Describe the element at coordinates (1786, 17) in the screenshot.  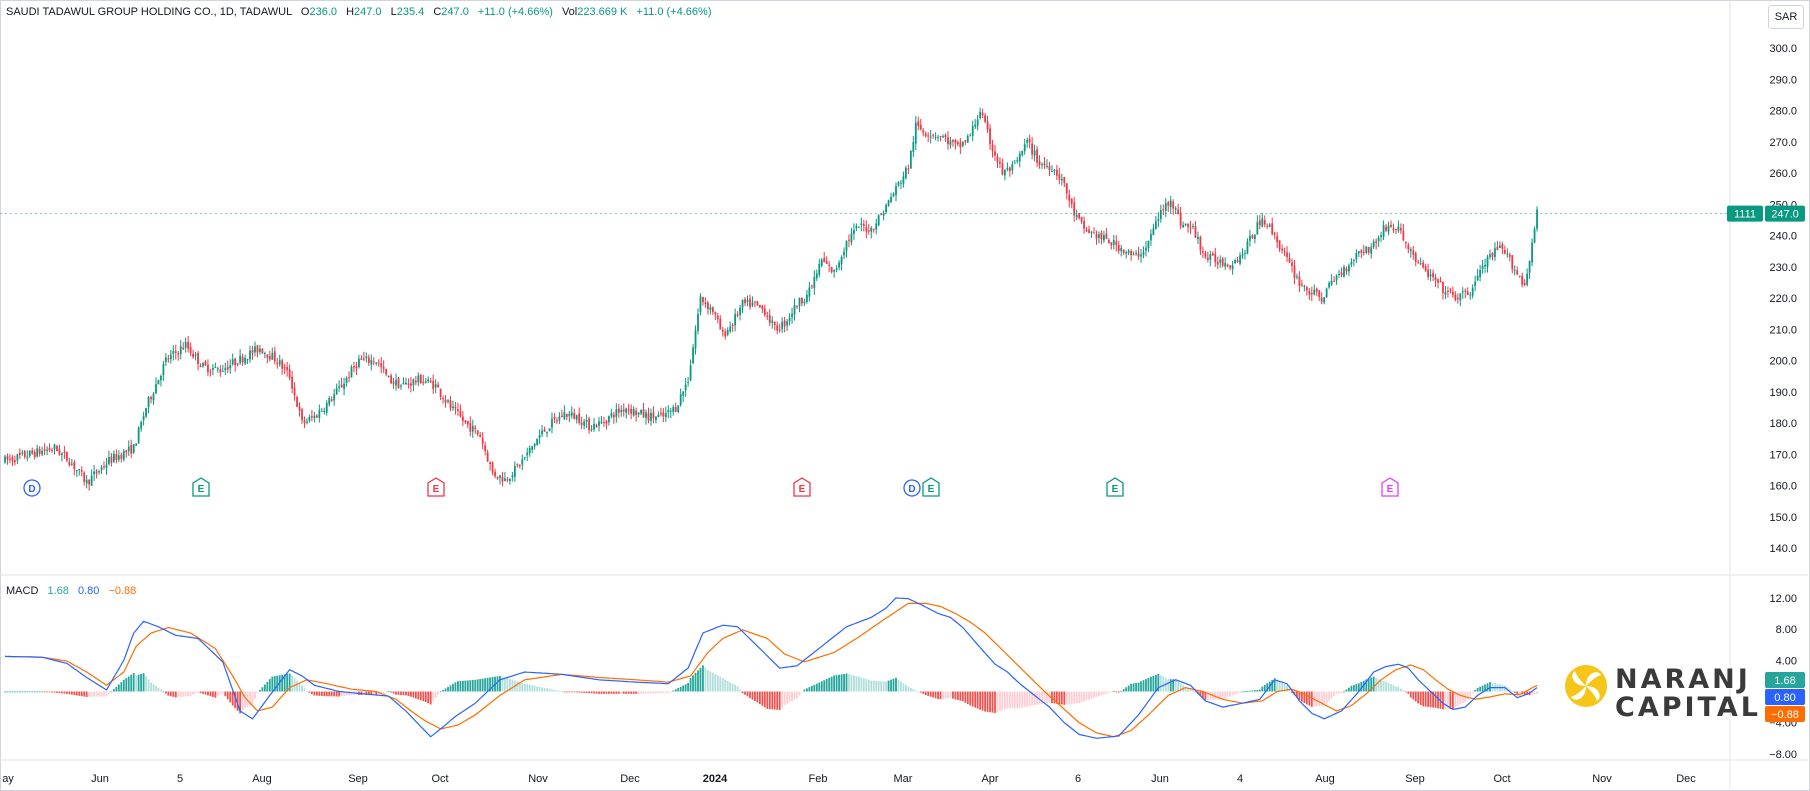
I see `currency-button: SAR` at that location.